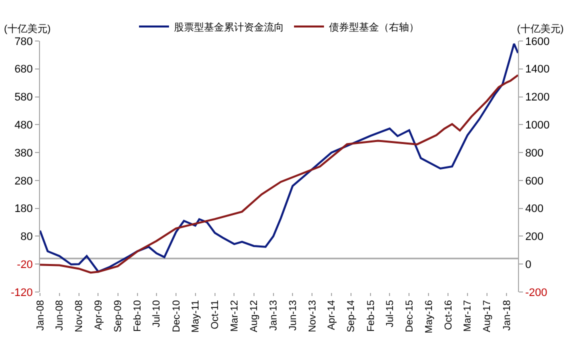 Image resolution: width=570 pixels, height=350 pixels. What do you see at coordinates (24, 264) in the screenshot?
I see `y-tick-label: -20` at bounding box center [24, 264].